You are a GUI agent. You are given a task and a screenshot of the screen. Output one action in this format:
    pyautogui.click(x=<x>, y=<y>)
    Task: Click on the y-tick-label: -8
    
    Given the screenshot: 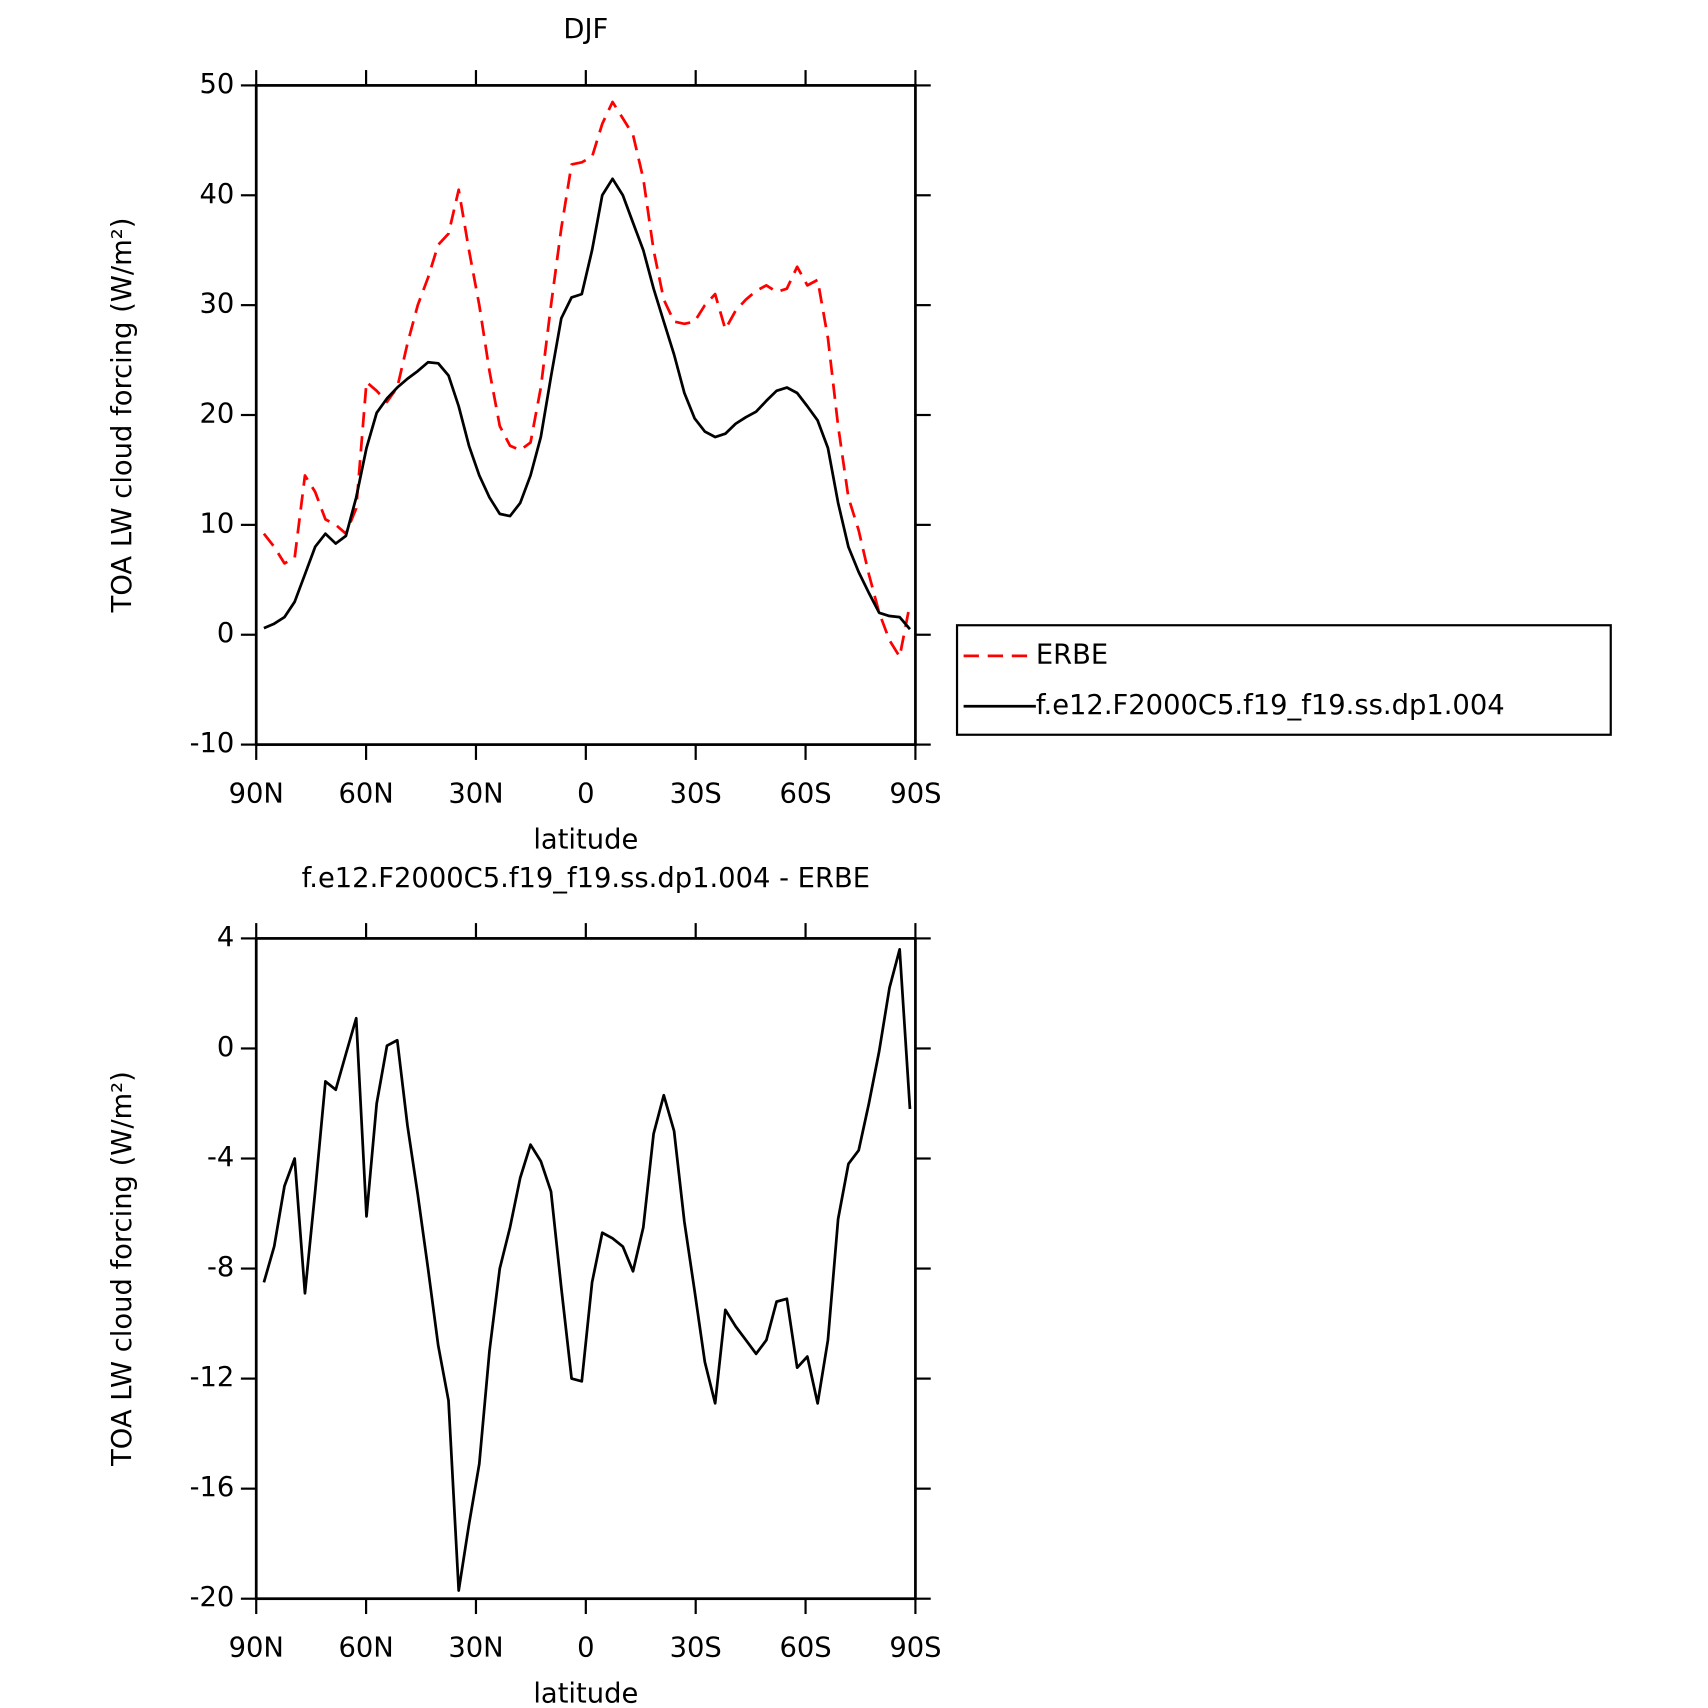 What is the action you would take?
    pyautogui.click(x=220, y=1267)
    